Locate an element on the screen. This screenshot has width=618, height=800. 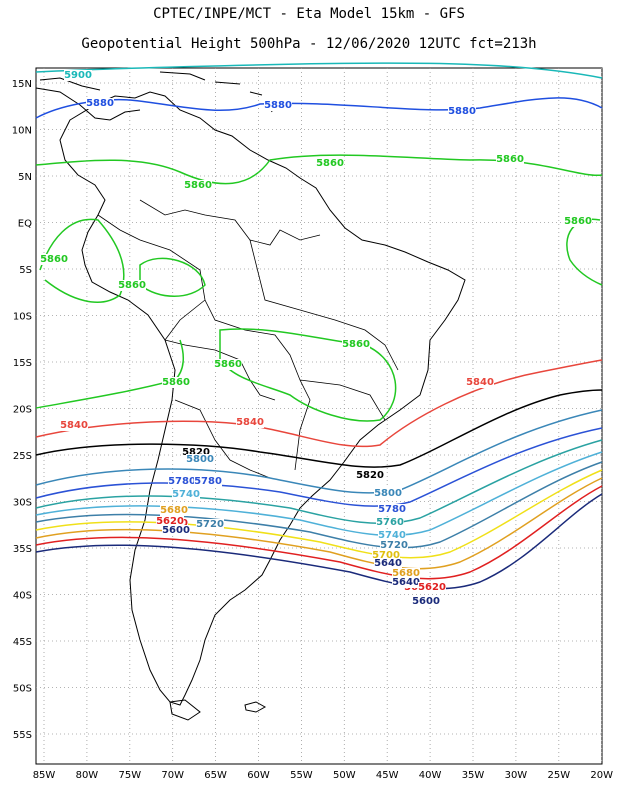
contour-label: 5740 is located at coordinates (392, 535).